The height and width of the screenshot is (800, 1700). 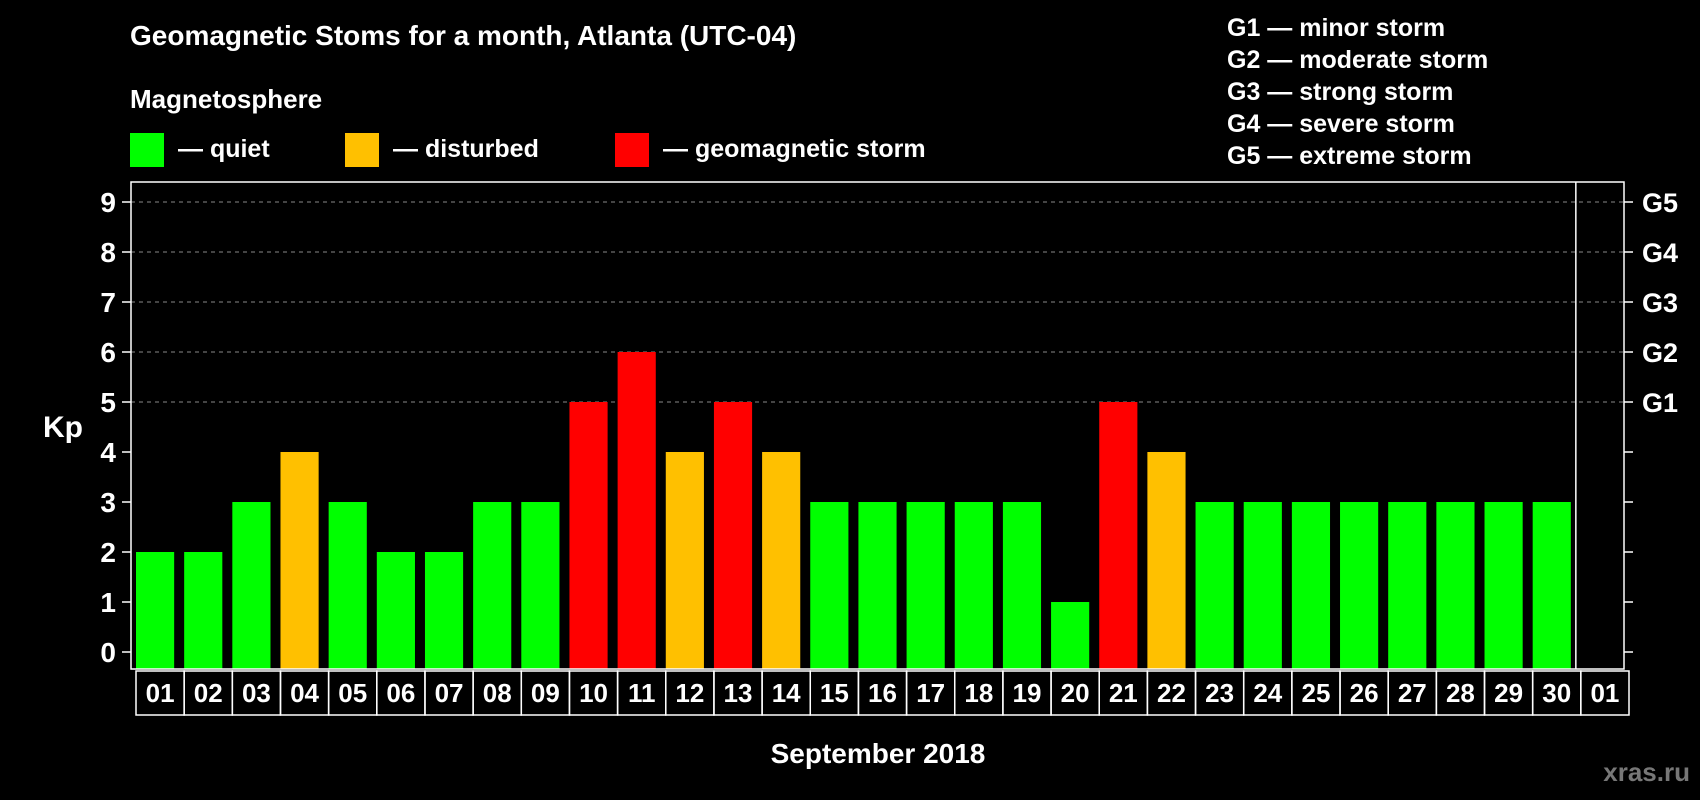 What do you see at coordinates (834, 693) in the screenshot?
I see `x-tick-label-15: 15` at bounding box center [834, 693].